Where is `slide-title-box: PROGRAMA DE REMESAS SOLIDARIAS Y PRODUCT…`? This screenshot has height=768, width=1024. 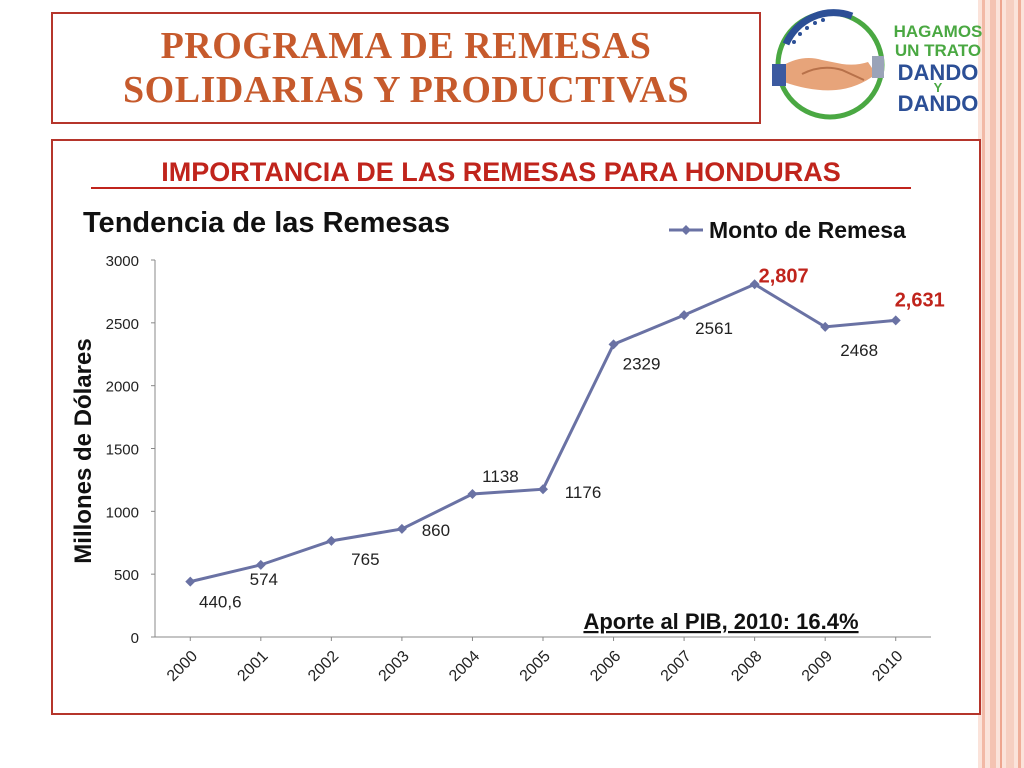
slide-title-box: PROGRAMA DE REMESAS SOLIDARIAS Y PRODUCT… is located at coordinates (406, 68).